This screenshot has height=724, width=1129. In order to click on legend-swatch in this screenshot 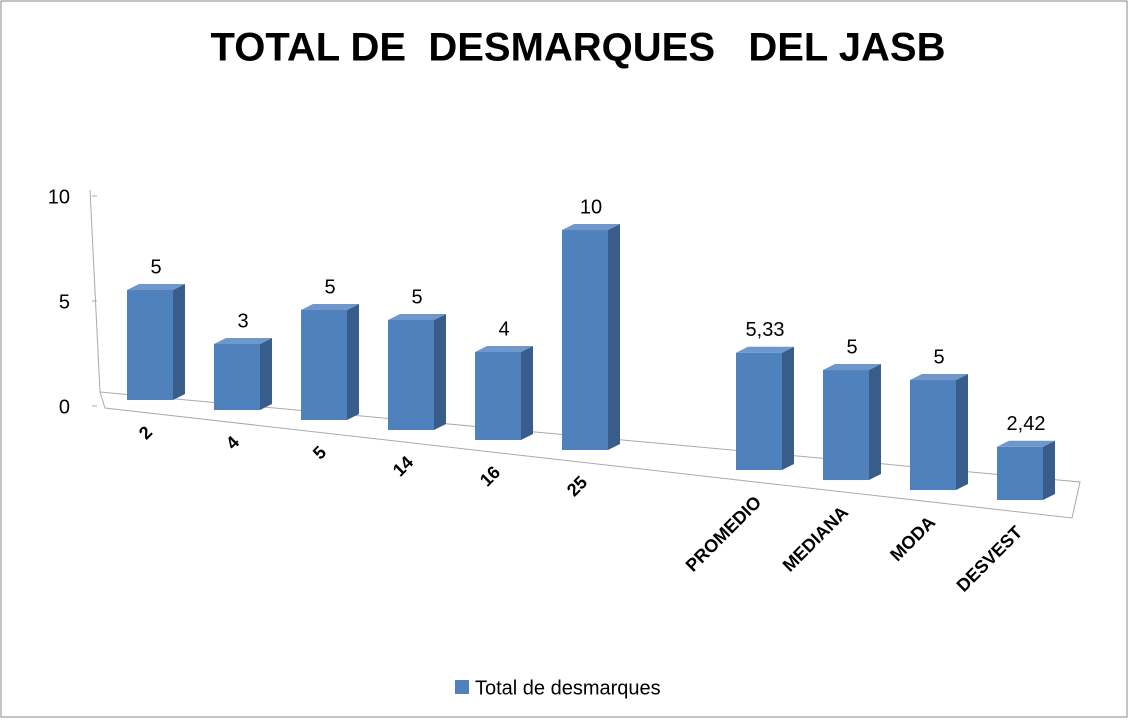, I will do `click(462, 687)`.